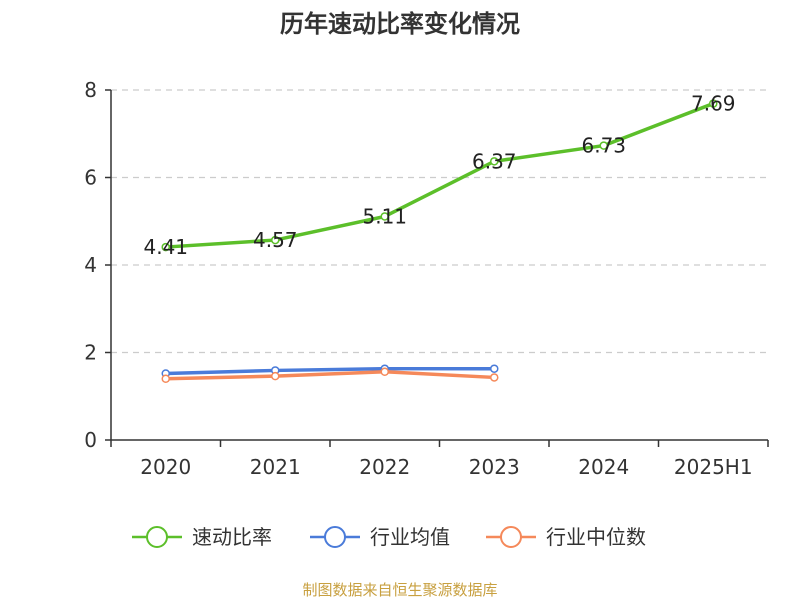 This screenshot has width=800, height=600. Describe the element at coordinates (165, 467) in the screenshot. I see `x-tick-label: 2020` at that location.